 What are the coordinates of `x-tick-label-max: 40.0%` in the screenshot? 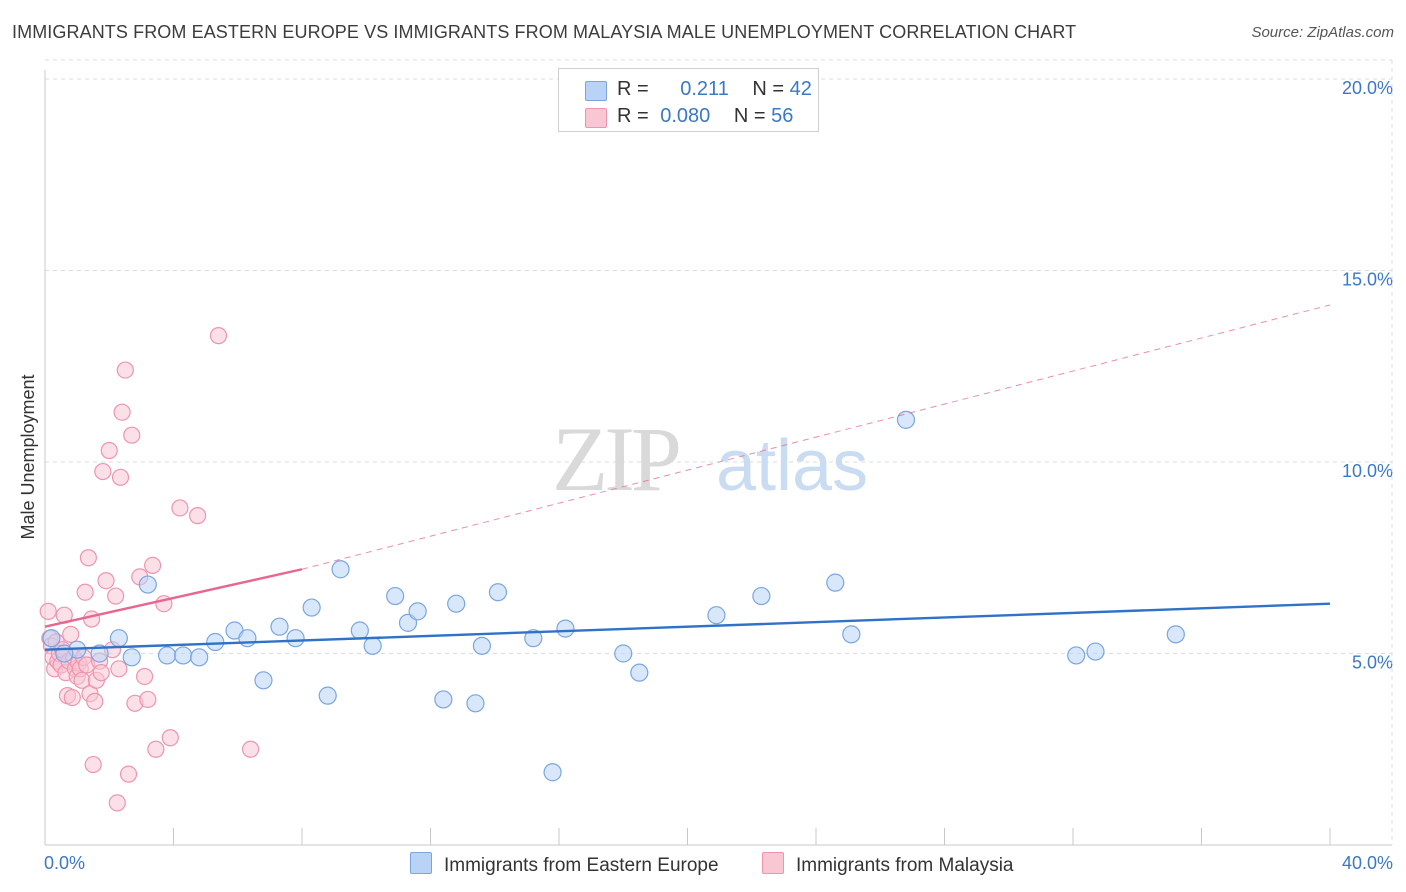 It's located at (1367, 863).